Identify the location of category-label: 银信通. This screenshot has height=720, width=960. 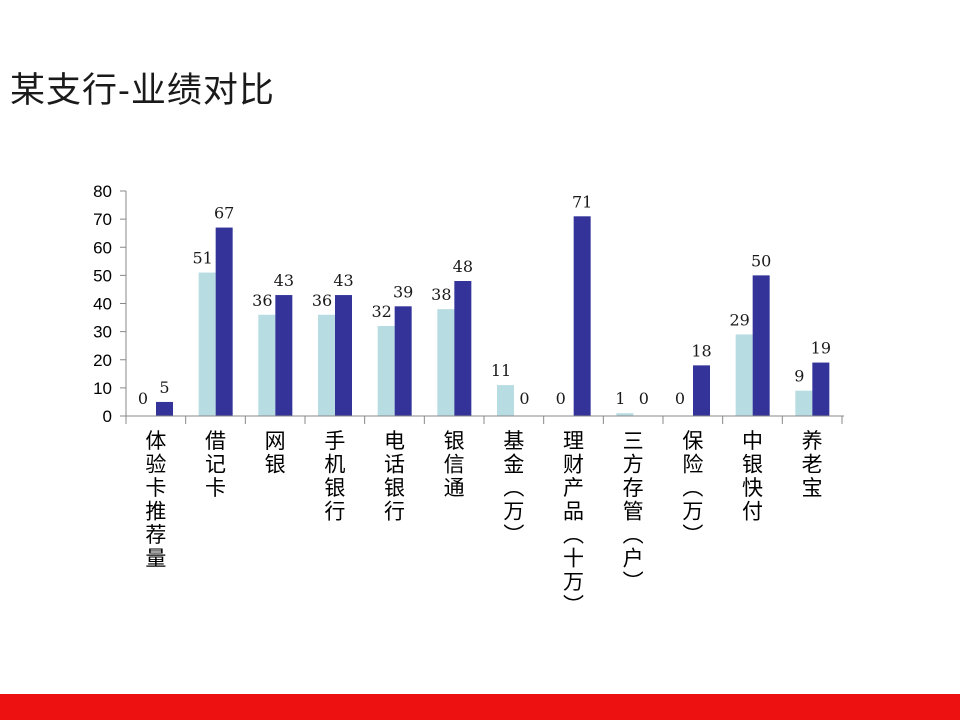
(454, 464).